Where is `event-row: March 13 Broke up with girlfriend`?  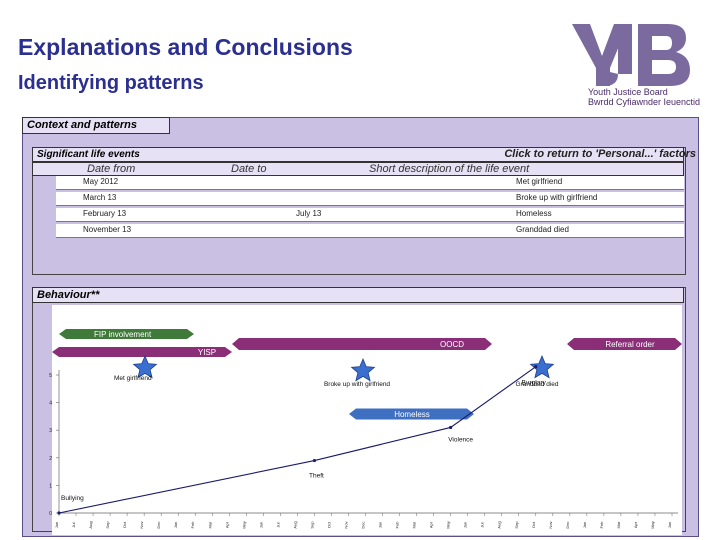
event-row: March 13 Broke up with girlfriend is located at coordinates (370, 199).